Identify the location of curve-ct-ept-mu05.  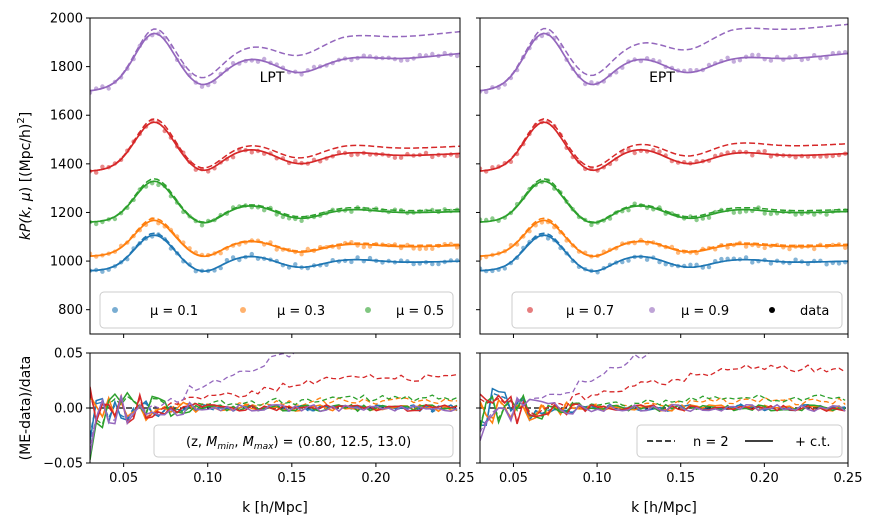
(664, 202).